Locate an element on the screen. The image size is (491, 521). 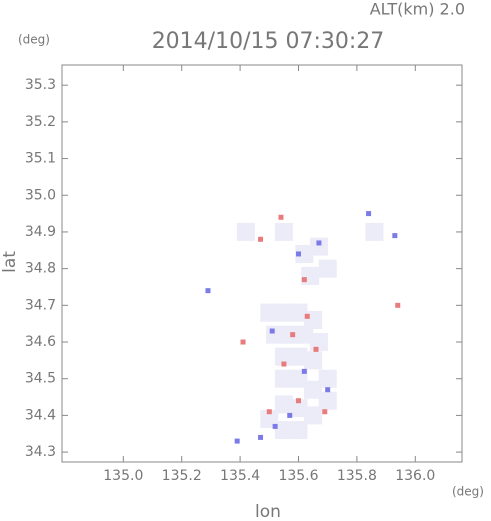
chart-subtitle: ALT(km) 2.0 is located at coordinates (417, 9).